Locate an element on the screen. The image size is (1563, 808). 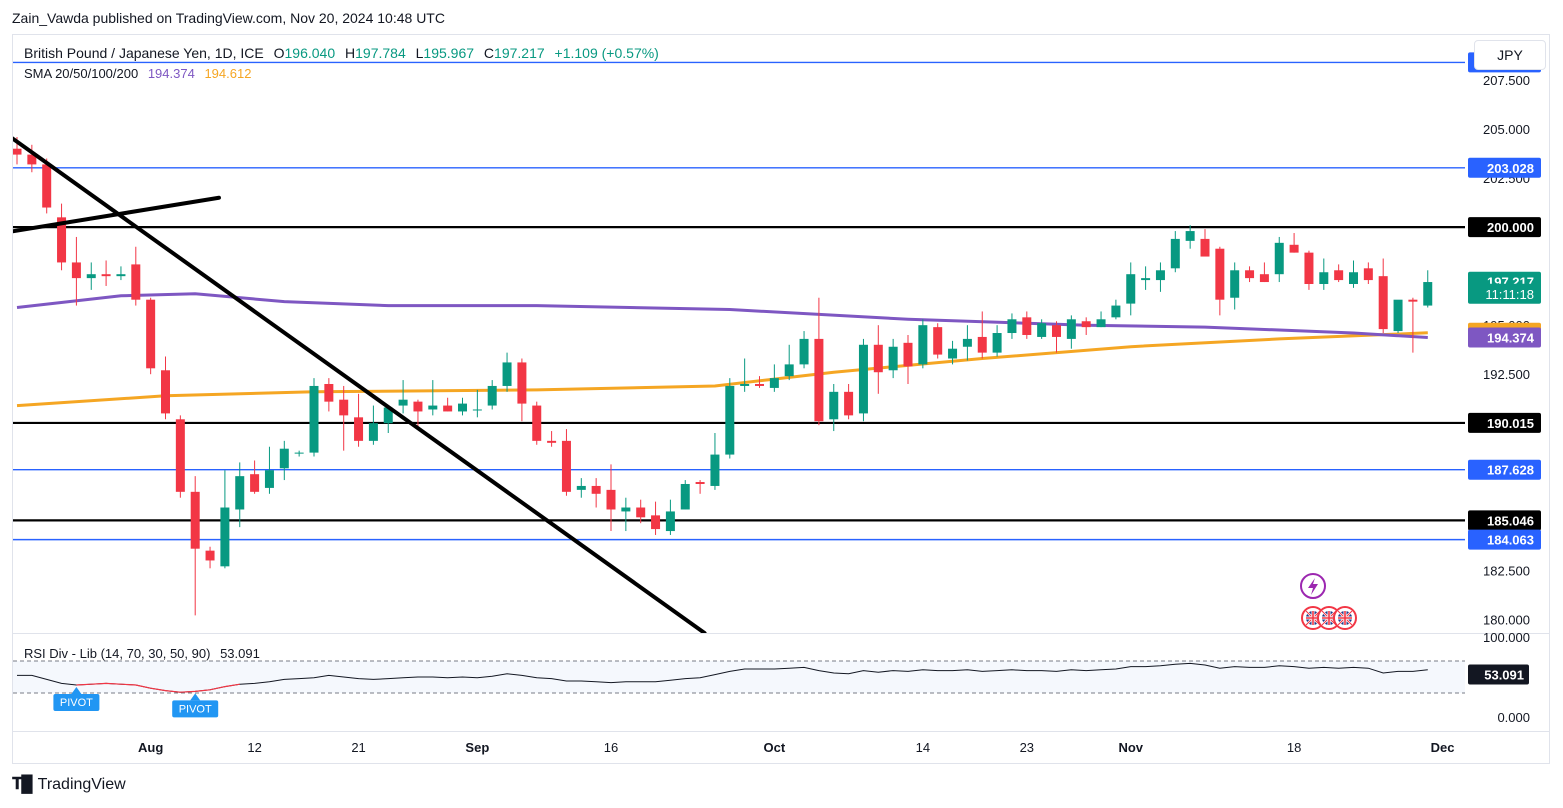
rsi-divergence-line is located at coordinates (158, 687).